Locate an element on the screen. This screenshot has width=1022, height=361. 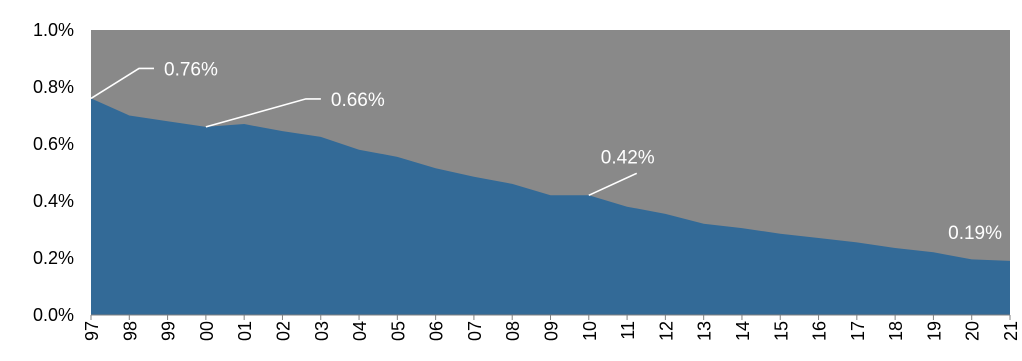
x-tick-label: 08 is located at coordinates (513, 331).